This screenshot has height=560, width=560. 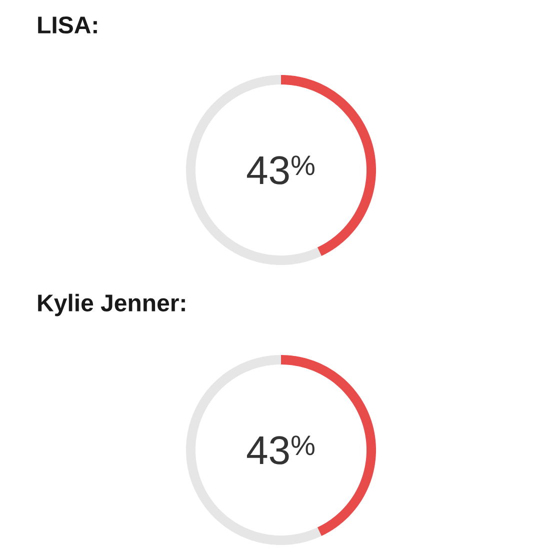 What do you see at coordinates (111, 305) in the screenshot?
I see `chart-title: Kylie Jenner:` at bounding box center [111, 305].